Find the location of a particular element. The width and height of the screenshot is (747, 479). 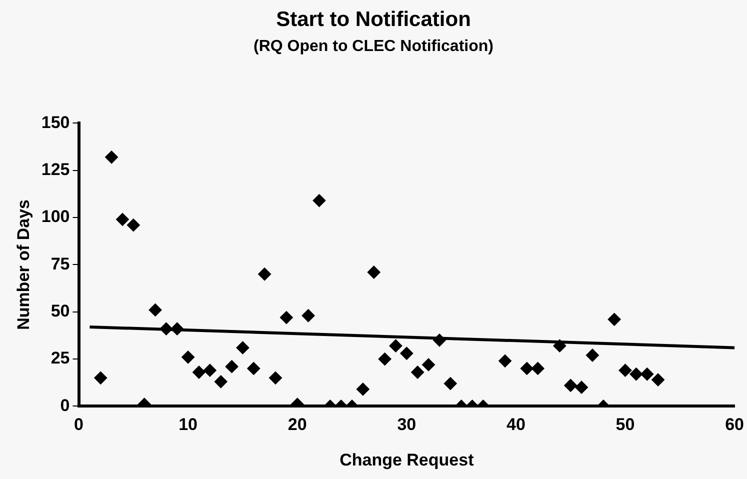

chart-title: Start to Notification is located at coordinates (373, 20).